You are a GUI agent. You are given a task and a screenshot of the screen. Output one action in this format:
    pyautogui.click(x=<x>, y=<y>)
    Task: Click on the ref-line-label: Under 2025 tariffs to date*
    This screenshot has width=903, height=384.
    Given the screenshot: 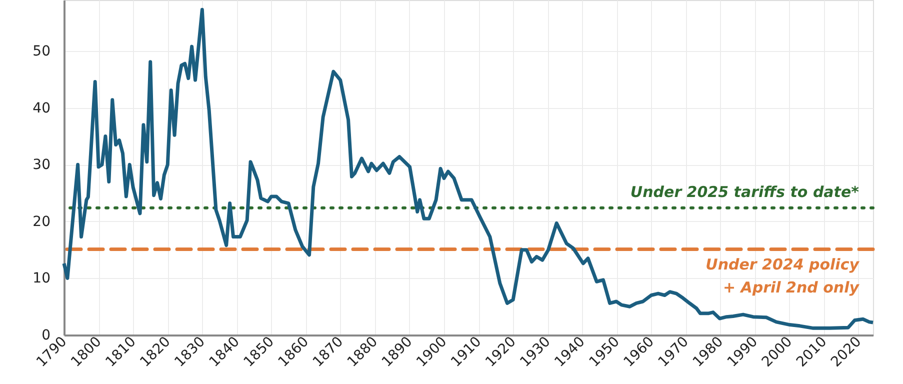 What is the action you would take?
    pyautogui.click(x=745, y=191)
    